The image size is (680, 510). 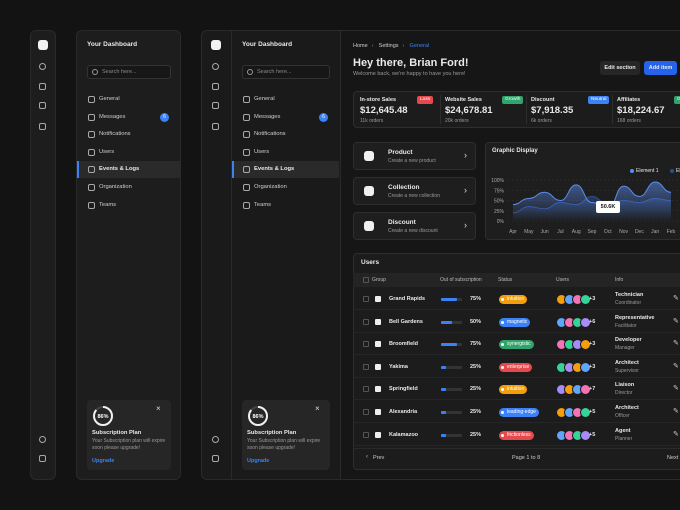 I want to click on avatar, so click(x=585, y=345).